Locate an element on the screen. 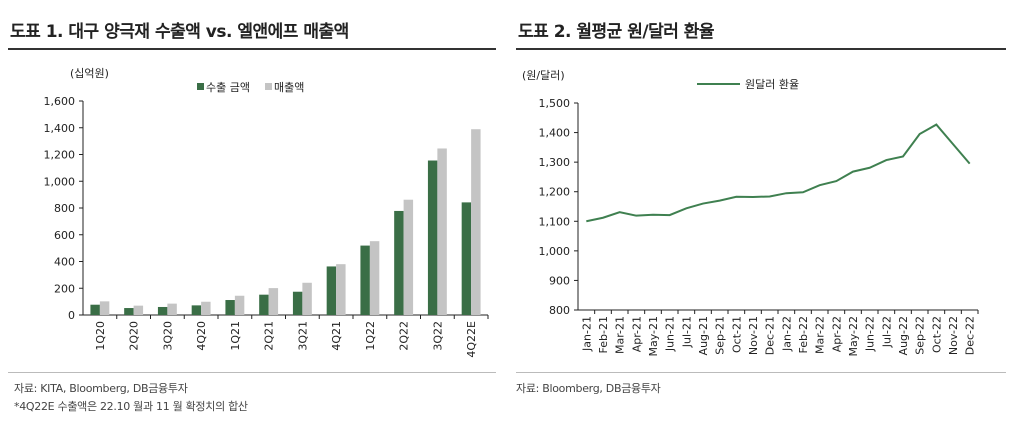  bar-chart-ytick-label: 800 is located at coordinates (64, 208).